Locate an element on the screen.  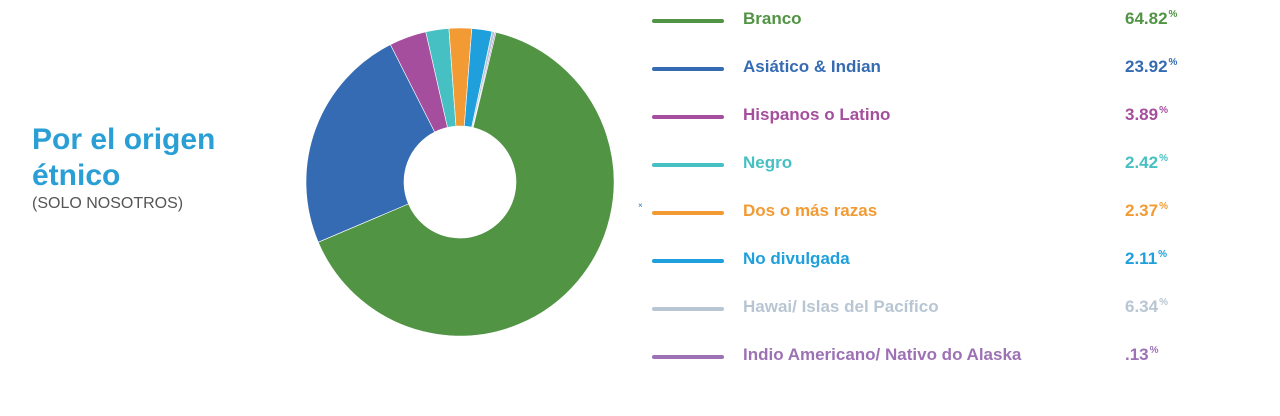
legend-label: Dos o más razas is located at coordinates (810, 210).